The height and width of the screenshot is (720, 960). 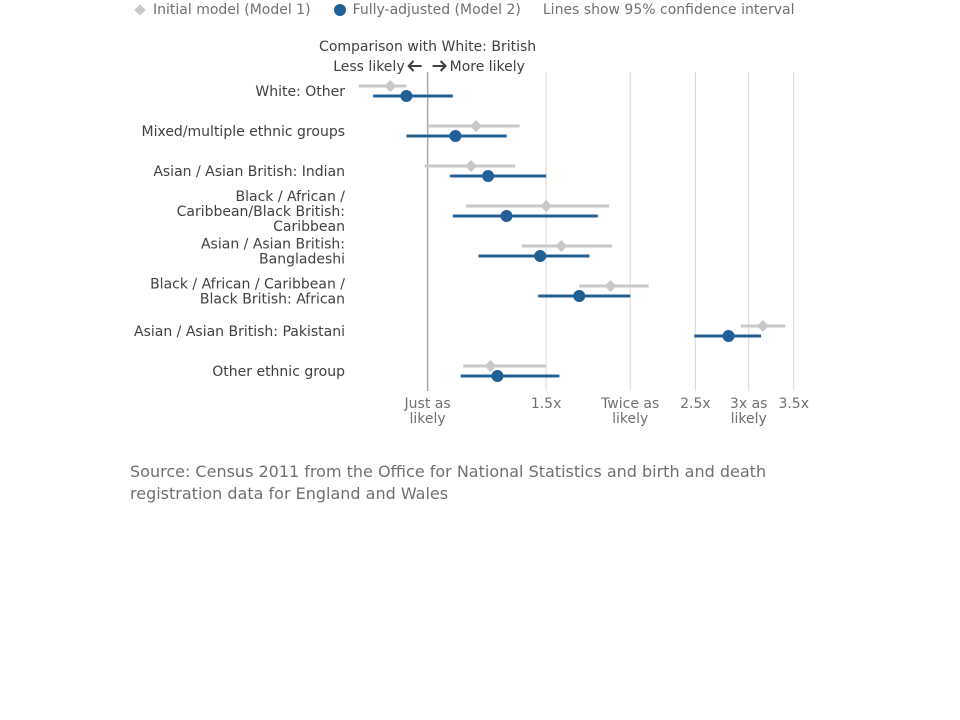 I want to click on category-label: Asian / Asian British:, so click(x=273, y=245).